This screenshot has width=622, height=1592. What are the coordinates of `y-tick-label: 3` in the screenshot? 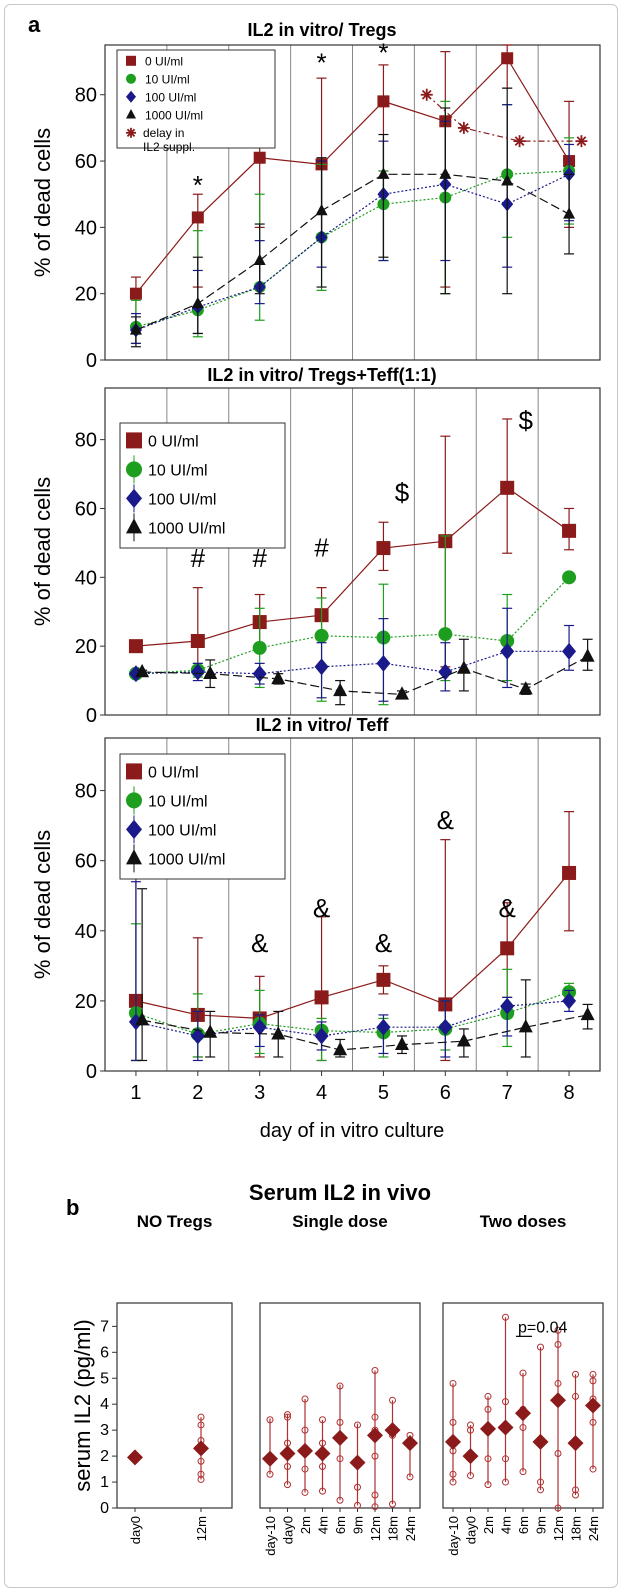 It's located at (104, 1430).